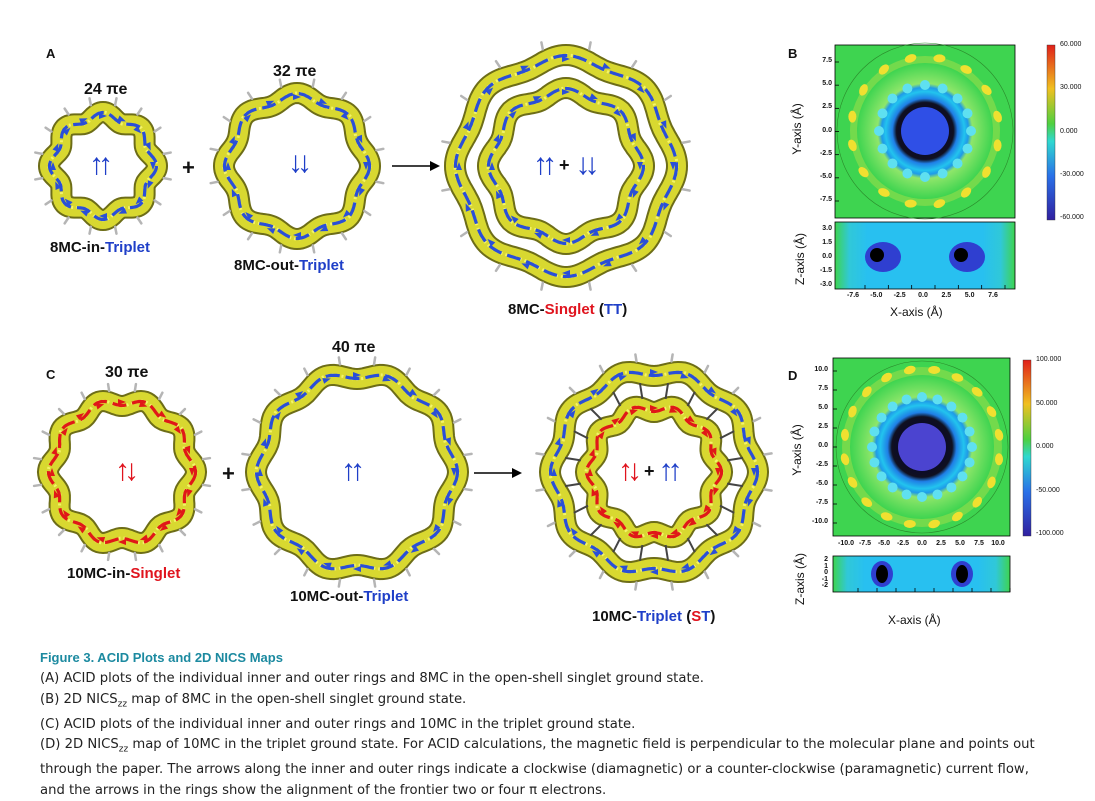 Image resolution: width=1095 pixels, height=801 pixels. Describe the element at coordinates (654, 472) in the screenshot. I see `ring-10mc-combined-outer-current-path` at that location.